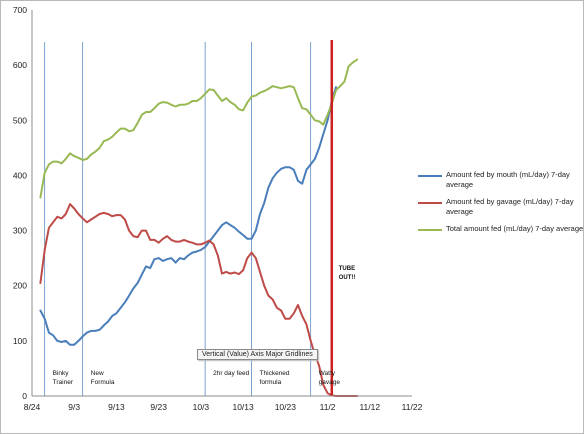  What do you see at coordinates (20, 286) in the screenshot?
I see `y-tick-label: 200` at bounding box center [20, 286].